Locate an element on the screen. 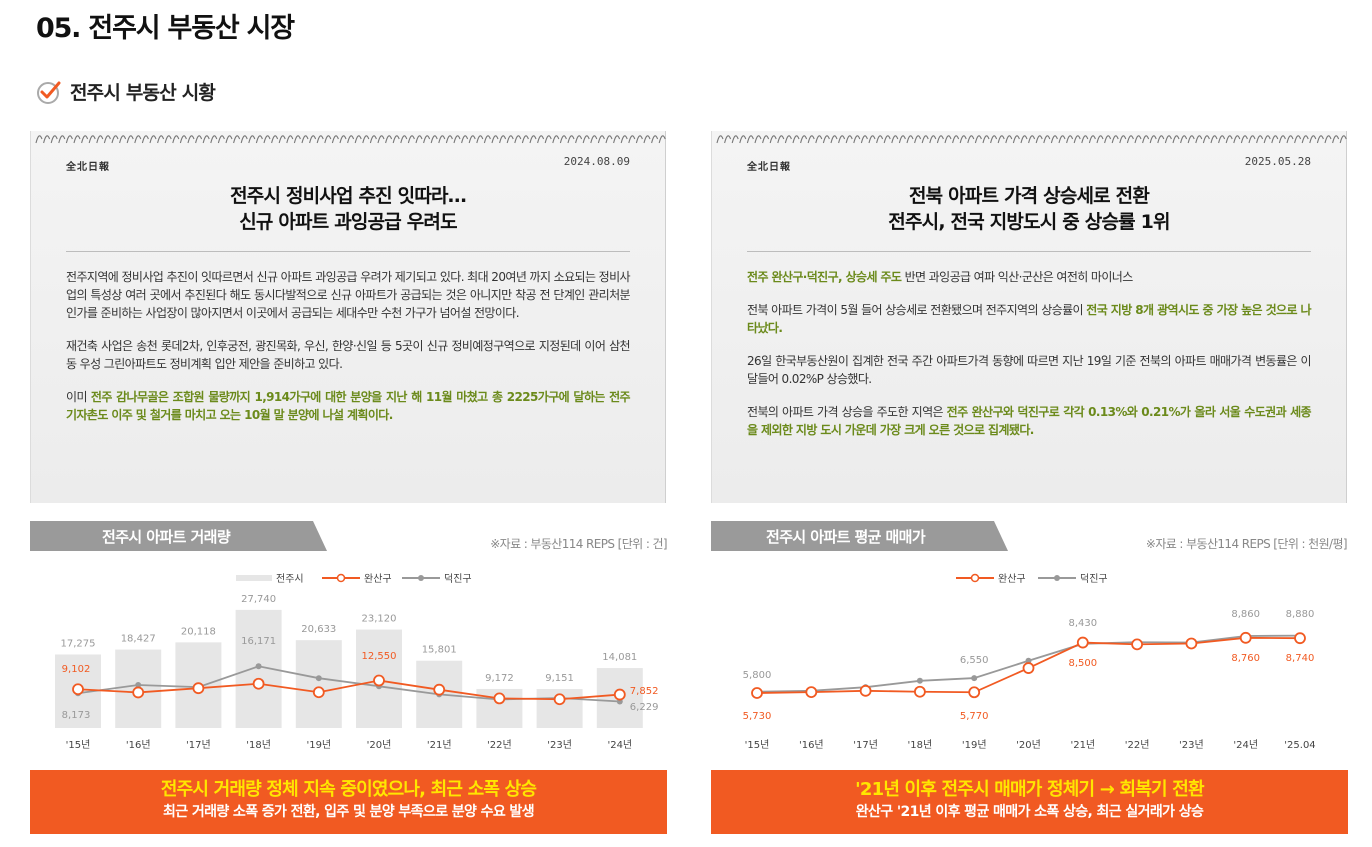 This screenshot has height=847, width=1372. divider is located at coordinates (348, 251).